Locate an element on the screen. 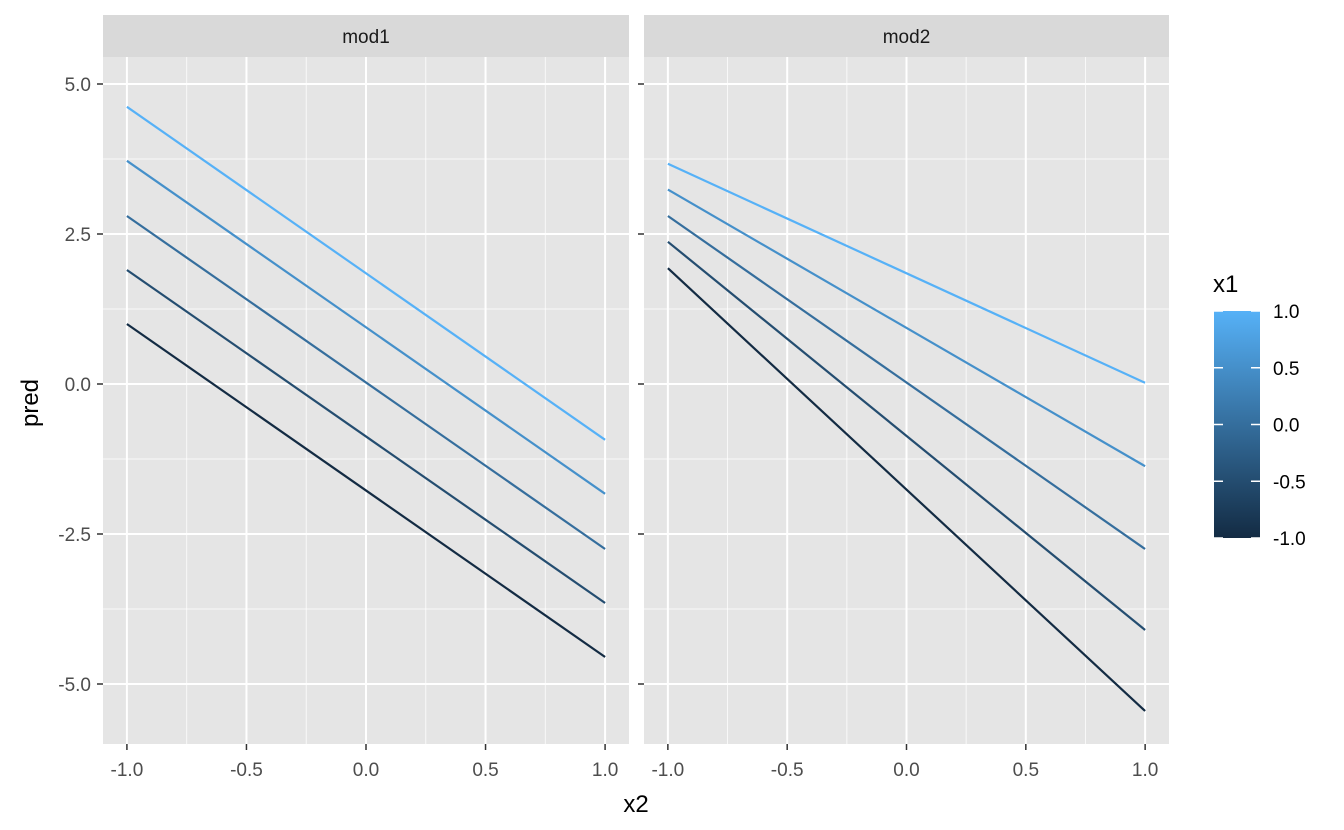 Image resolution: width=1344 pixels, height=830 pixels. legend-ticks: 1.0 0.5 0.0 -0.5 -1.0 is located at coordinates (1260, 426).